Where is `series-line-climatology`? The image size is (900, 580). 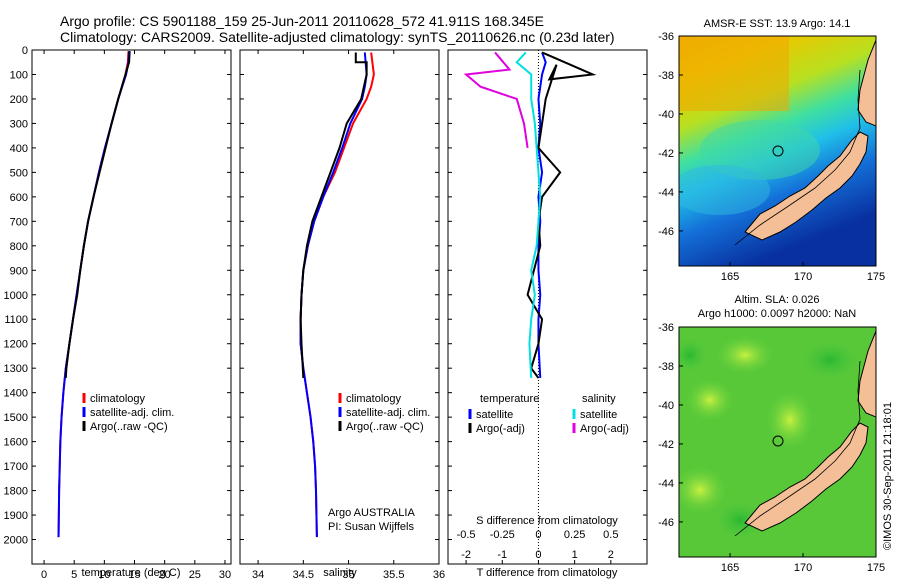 series-line-climatology is located at coordinates (93, 294).